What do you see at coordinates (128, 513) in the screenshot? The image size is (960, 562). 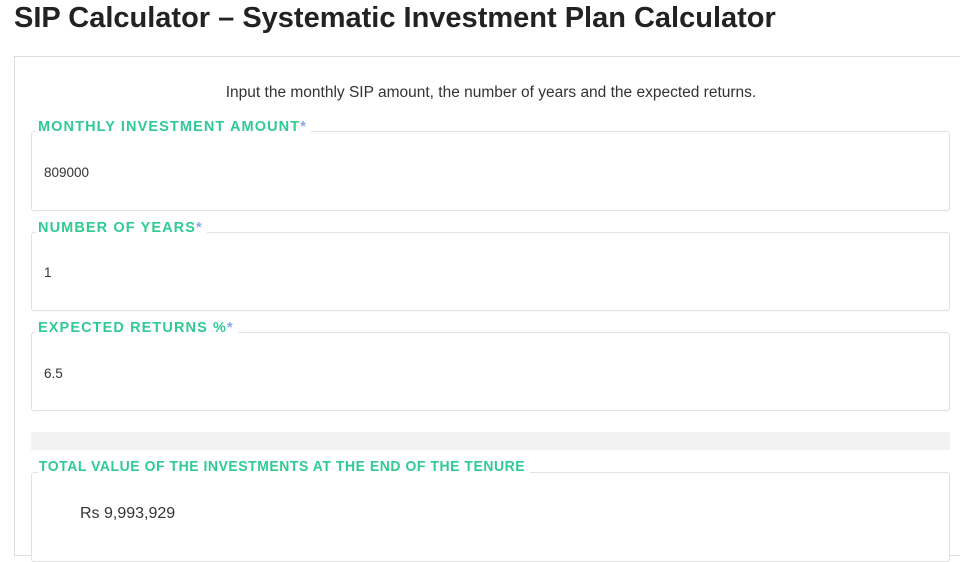 I see `result-value: Rs 9,993,929` at bounding box center [128, 513].